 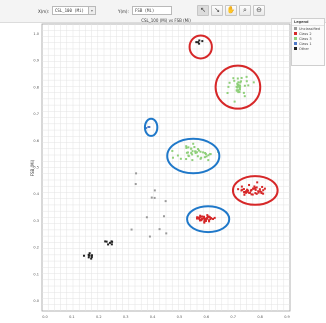 I want to click on x-tick-label: 0.7, so click(x=233, y=317).